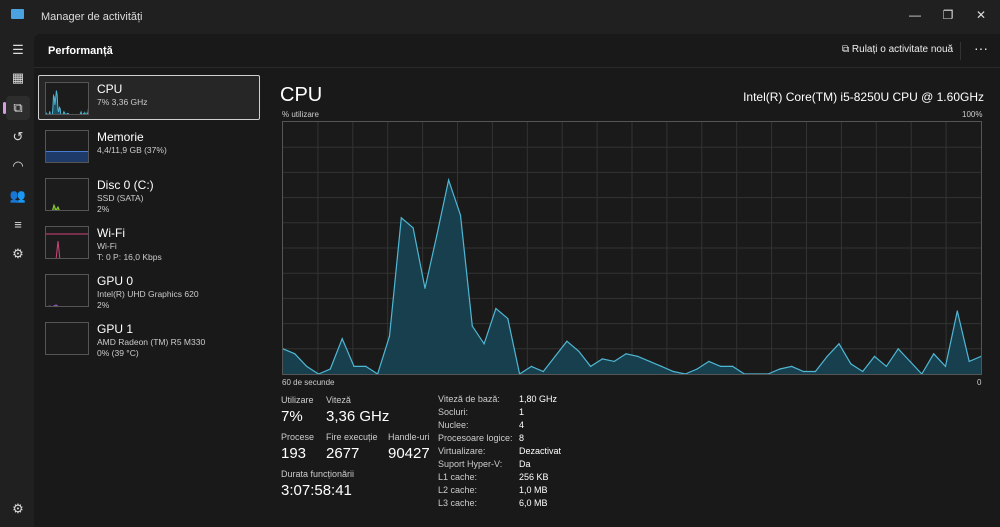  What do you see at coordinates (338, 400) in the screenshot?
I see `speed-label: Viteză` at bounding box center [338, 400].